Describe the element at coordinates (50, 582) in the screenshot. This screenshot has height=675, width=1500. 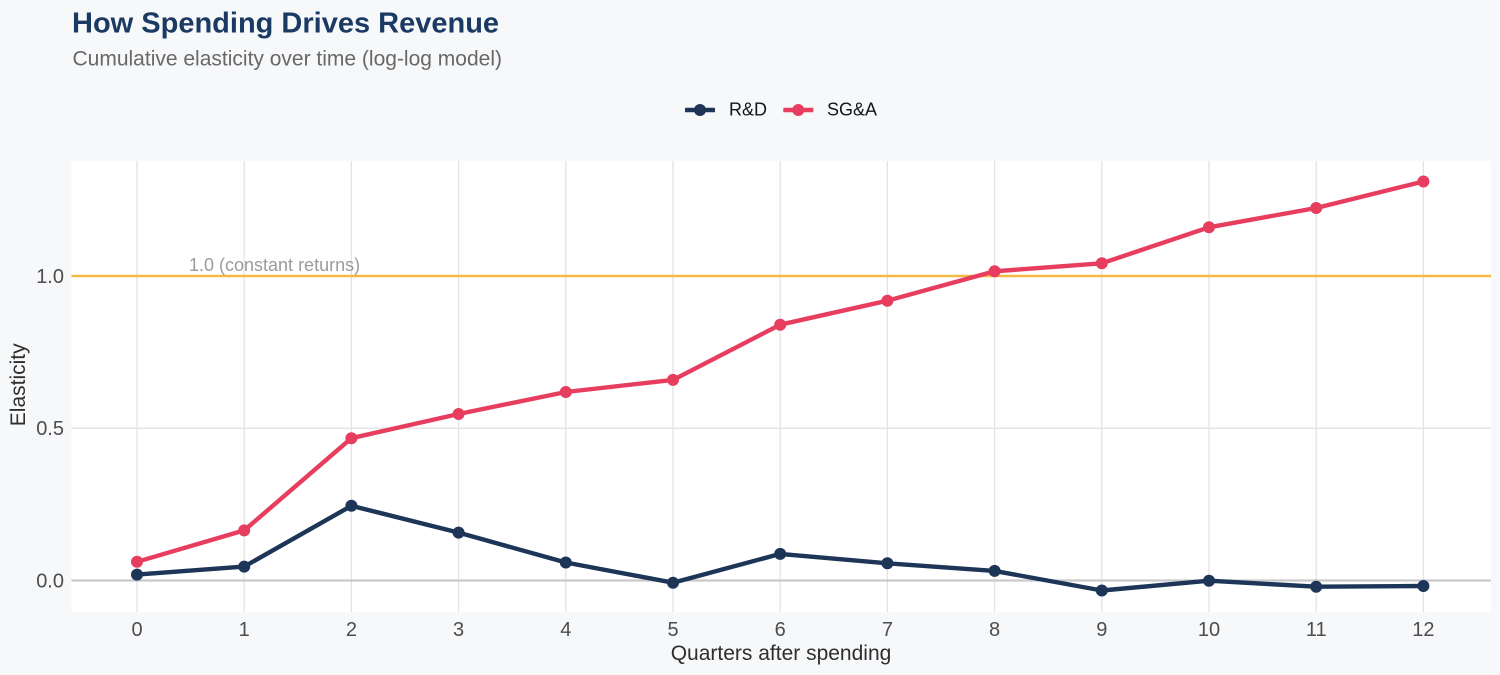
I see `svg-text: 0.0` at that location.